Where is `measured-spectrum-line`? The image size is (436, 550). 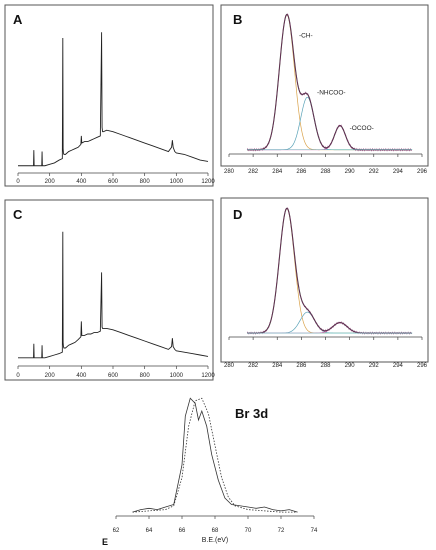
measured-spectrum-line is located at coordinates (215, 455).